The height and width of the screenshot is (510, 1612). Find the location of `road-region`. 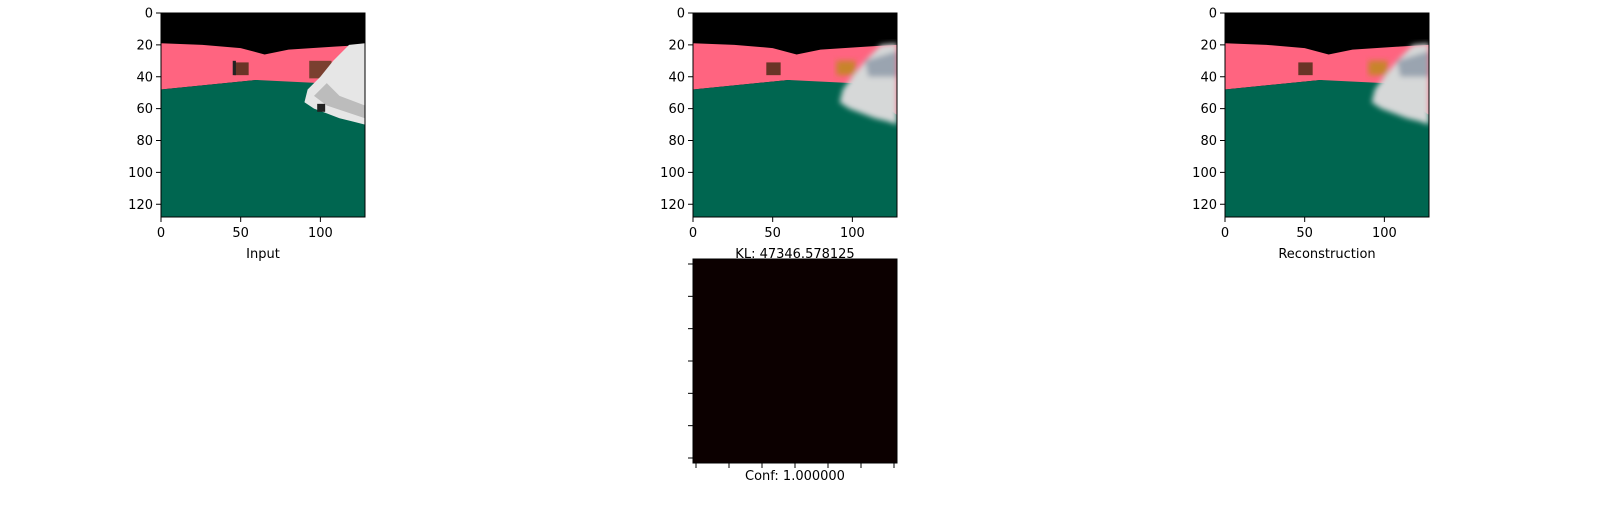

road-region is located at coordinates (263, 148).